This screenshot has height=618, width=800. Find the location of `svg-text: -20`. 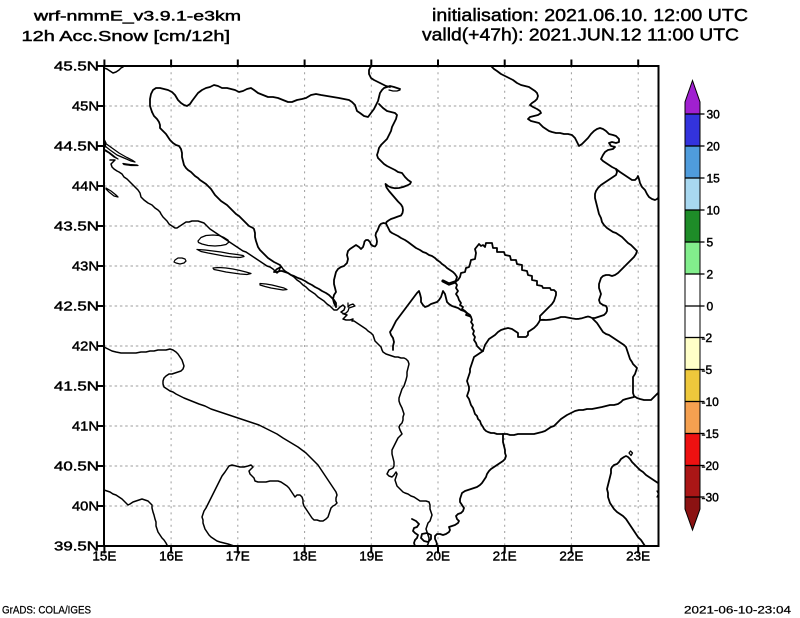

svg-text: -20 is located at coordinates (711, 466).